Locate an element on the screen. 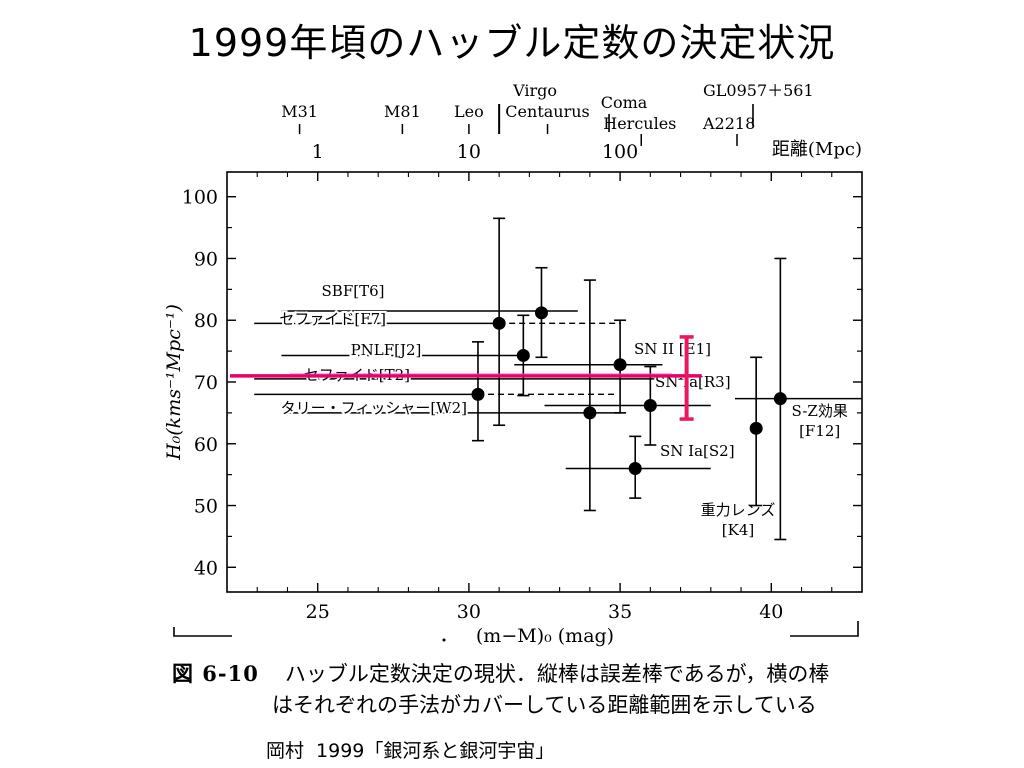 This screenshot has width=1024, height=768. caption-line-1: ハッブル定数決定の現状．縦棒は誤差棒であるが，横の棒 is located at coordinates (557, 674).